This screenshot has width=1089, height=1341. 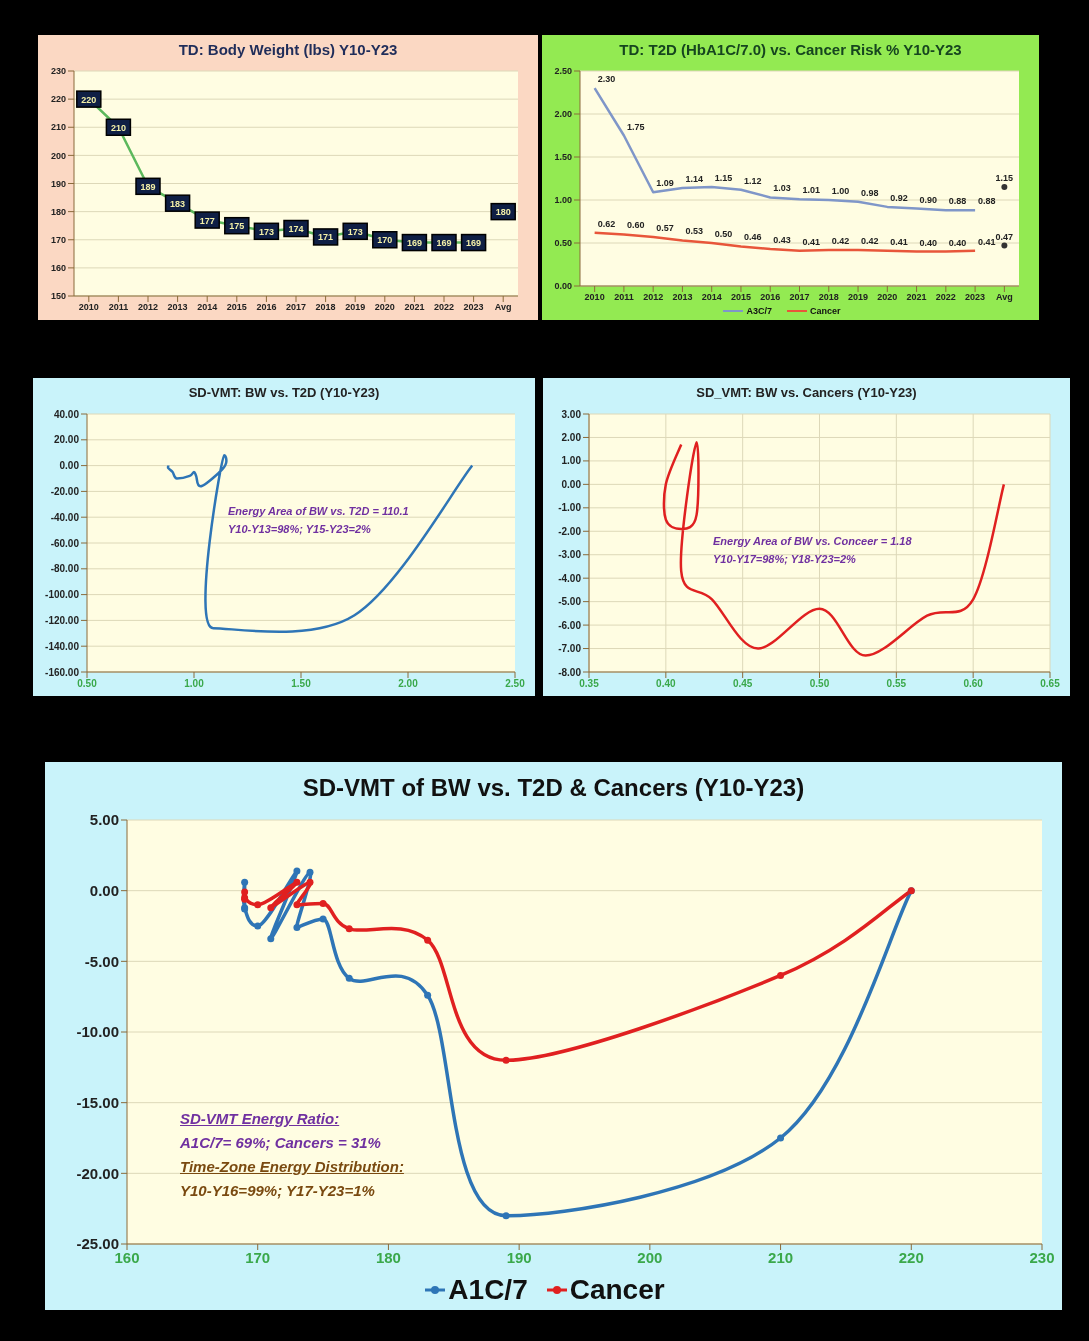 What do you see at coordinates (296, 229) in the screenshot?
I see `data-label: 174` at bounding box center [296, 229].